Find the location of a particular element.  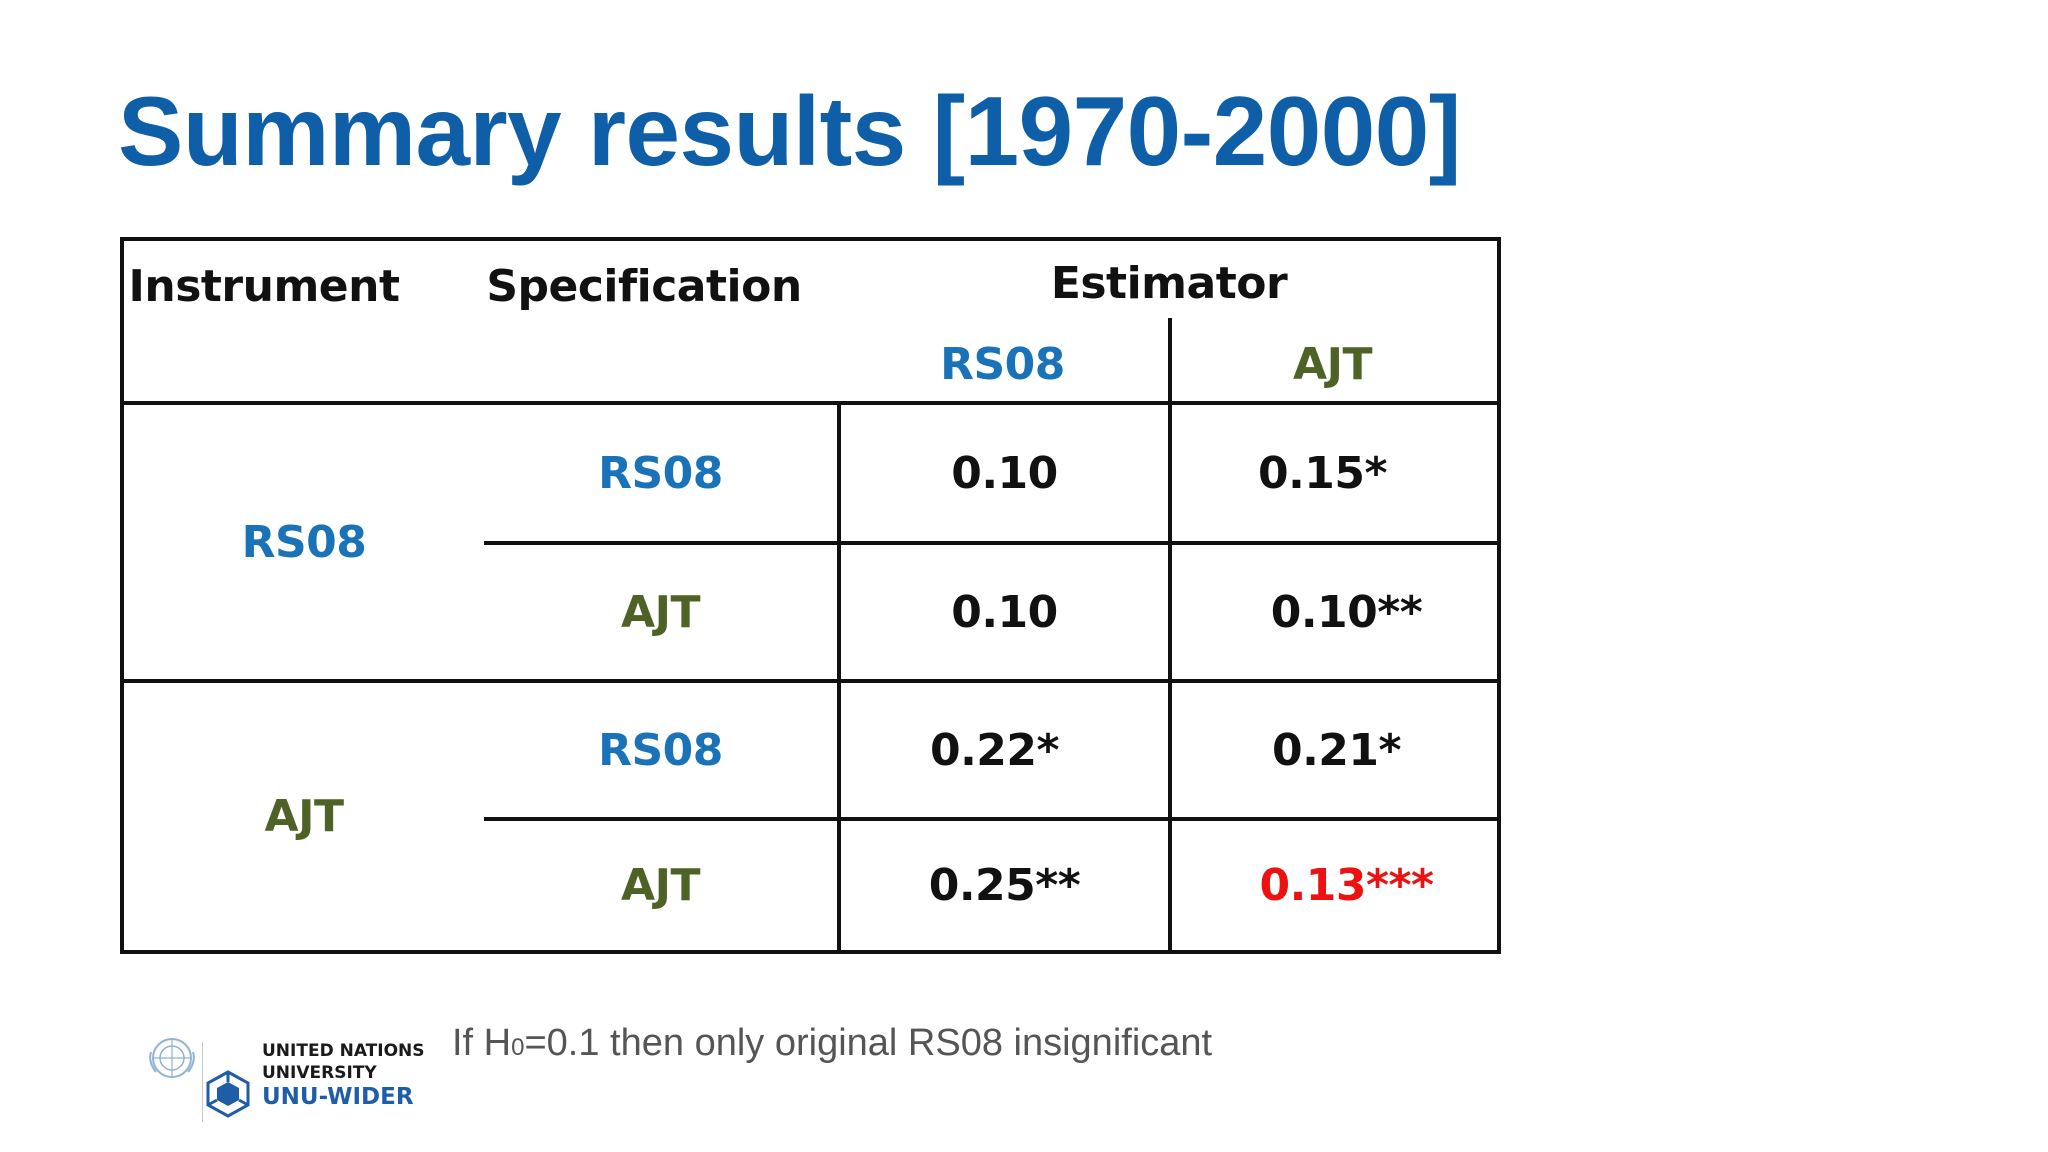

header-divider is located at coordinates (810, 403).